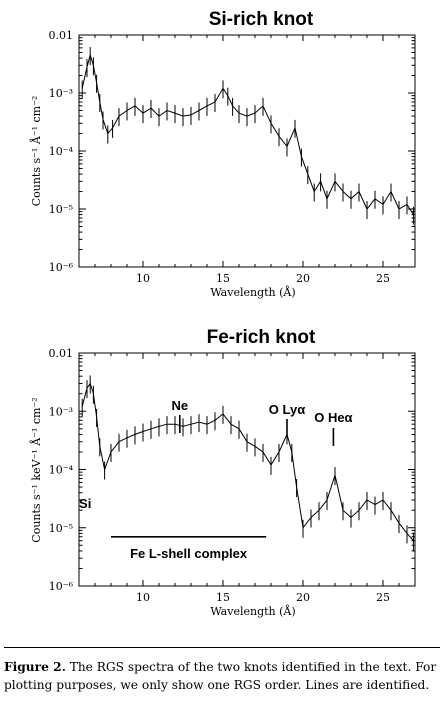  What do you see at coordinates (143, 278) in the screenshot?
I see `panel1-xtick-label: 10` at bounding box center [143, 278].